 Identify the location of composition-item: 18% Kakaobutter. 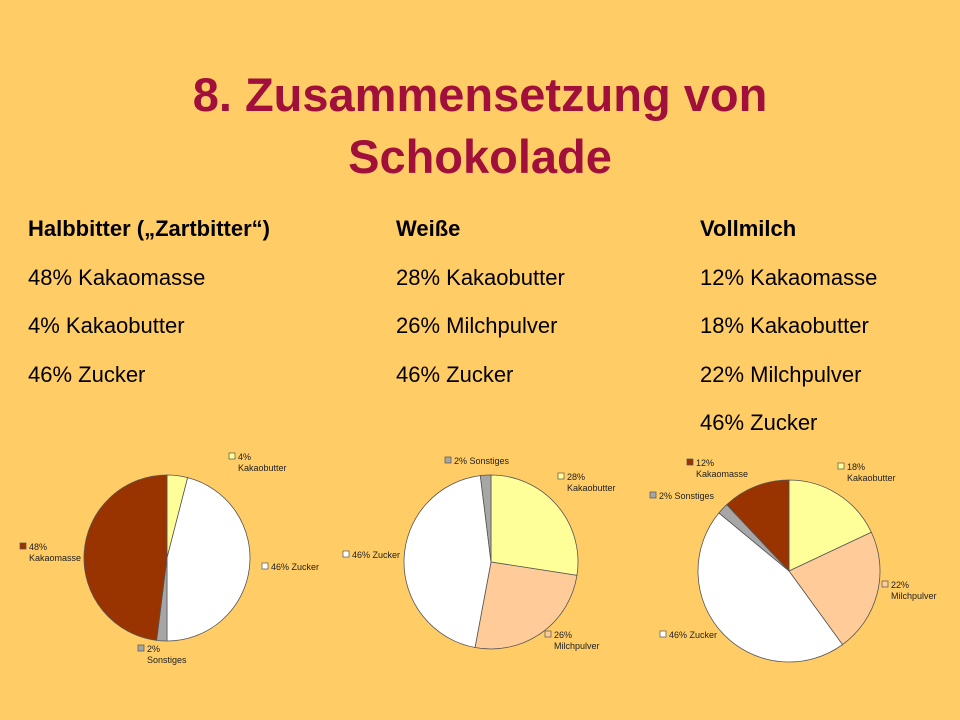
(784, 325).